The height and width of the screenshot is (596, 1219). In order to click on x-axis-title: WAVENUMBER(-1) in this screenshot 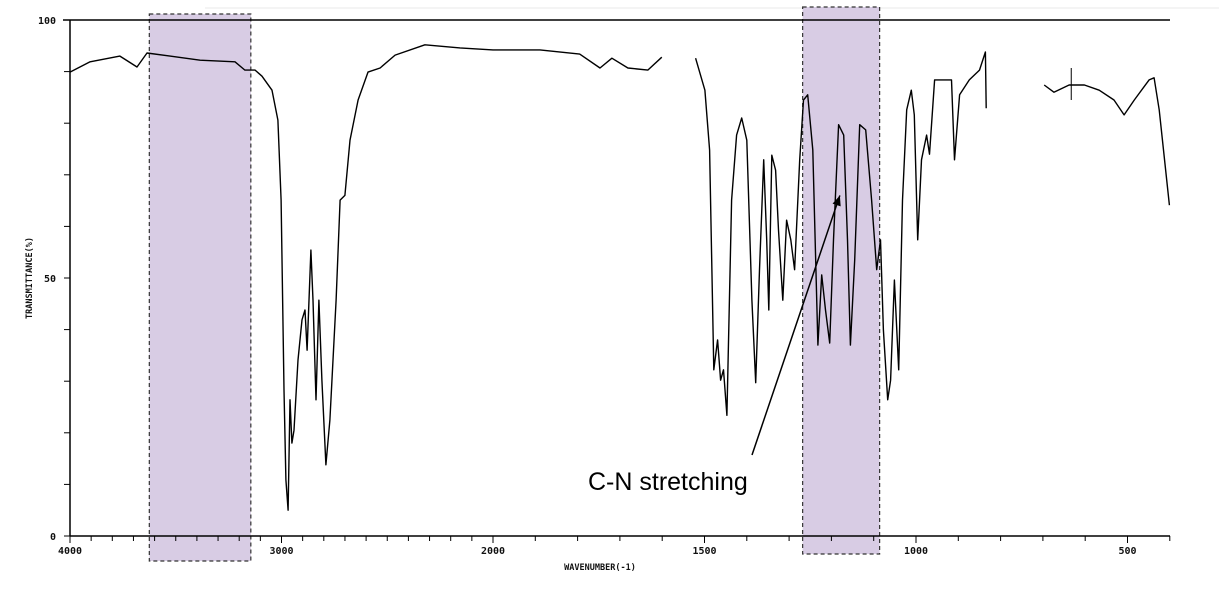, I will do `click(600, 568)`.